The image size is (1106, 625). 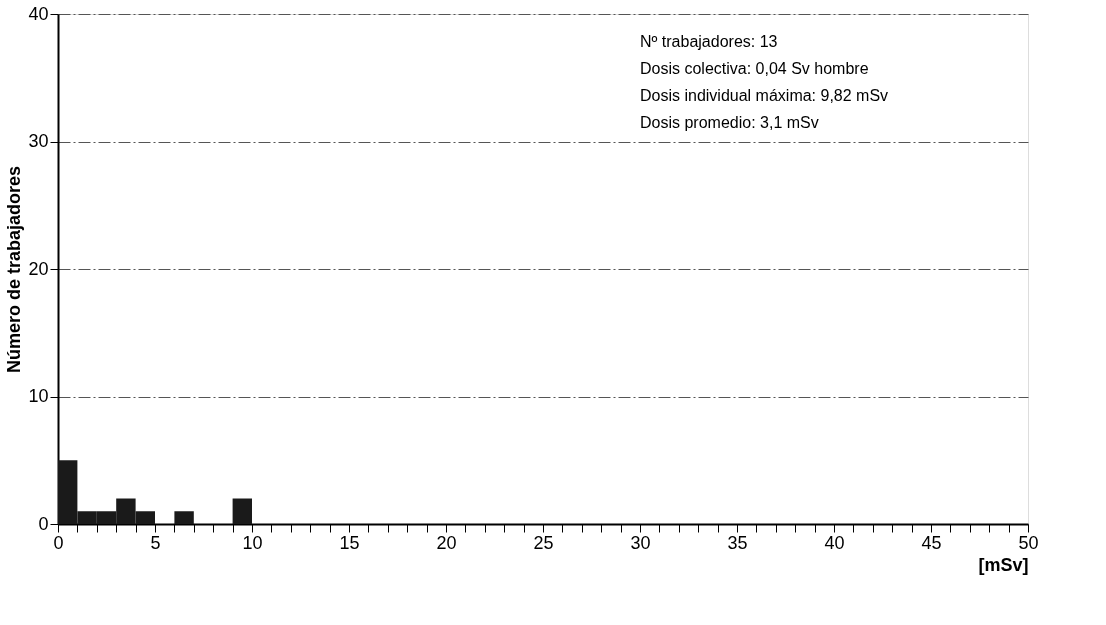 What do you see at coordinates (38, 268) in the screenshot?
I see `y-tick-label: 20` at bounding box center [38, 268].